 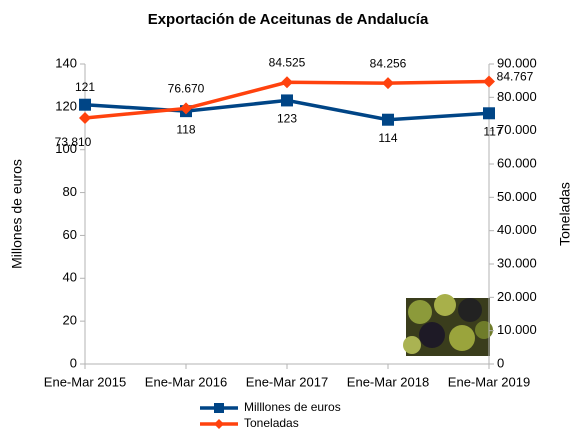 What do you see at coordinates (66, 148) in the screenshot?
I see `y-tick-label: 100` at bounding box center [66, 148].